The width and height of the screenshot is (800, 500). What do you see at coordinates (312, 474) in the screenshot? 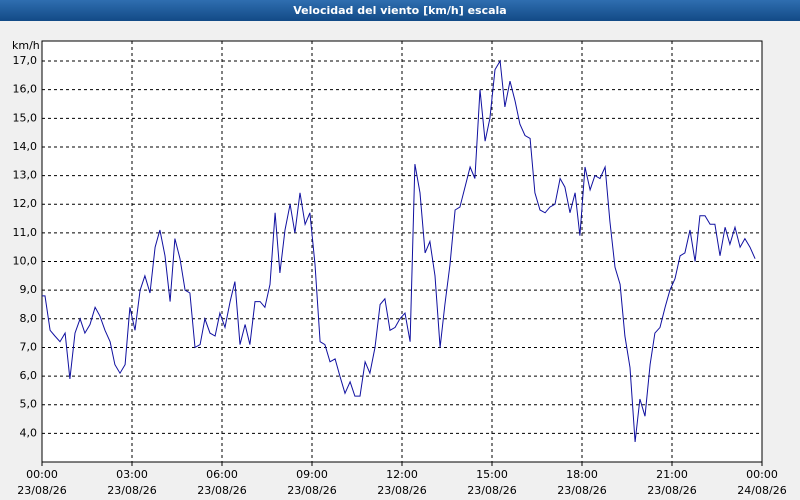
I see `x-tick-label: 09:00` at bounding box center [312, 474].